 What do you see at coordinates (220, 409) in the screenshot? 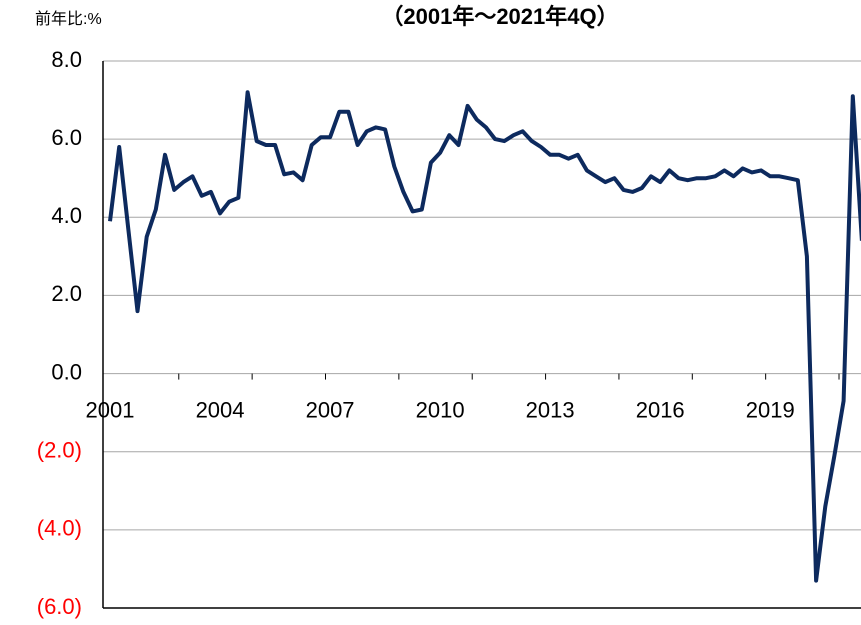
I see `x-tick-label: 2004` at bounding box center [220, 409].